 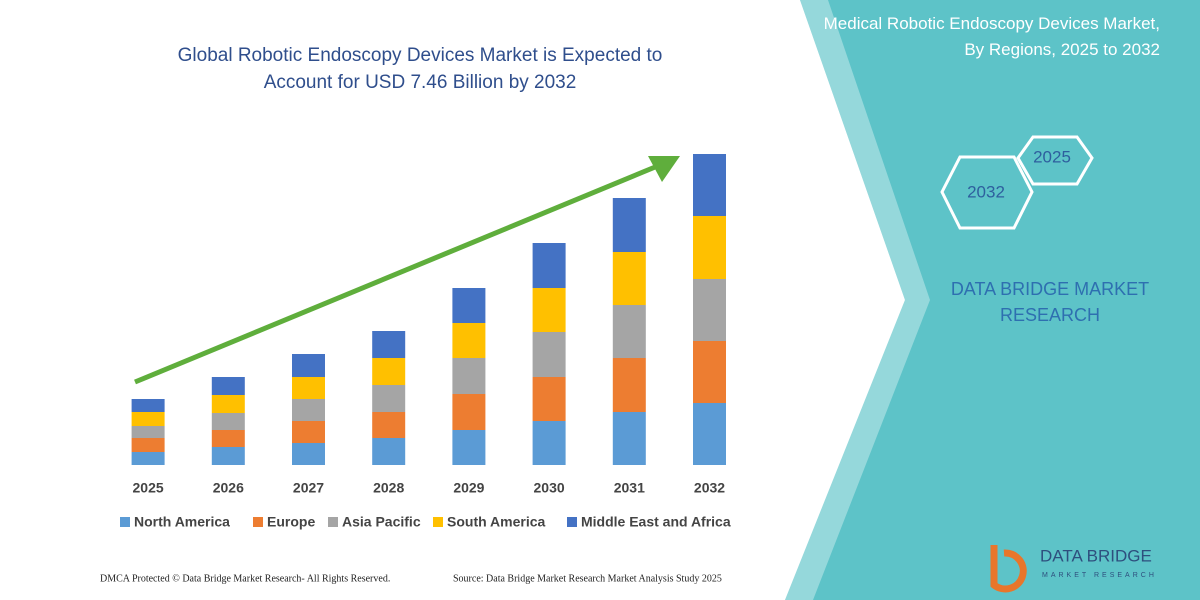 I want to click on hexagon-label: 2032, so click(x=986, y=191).